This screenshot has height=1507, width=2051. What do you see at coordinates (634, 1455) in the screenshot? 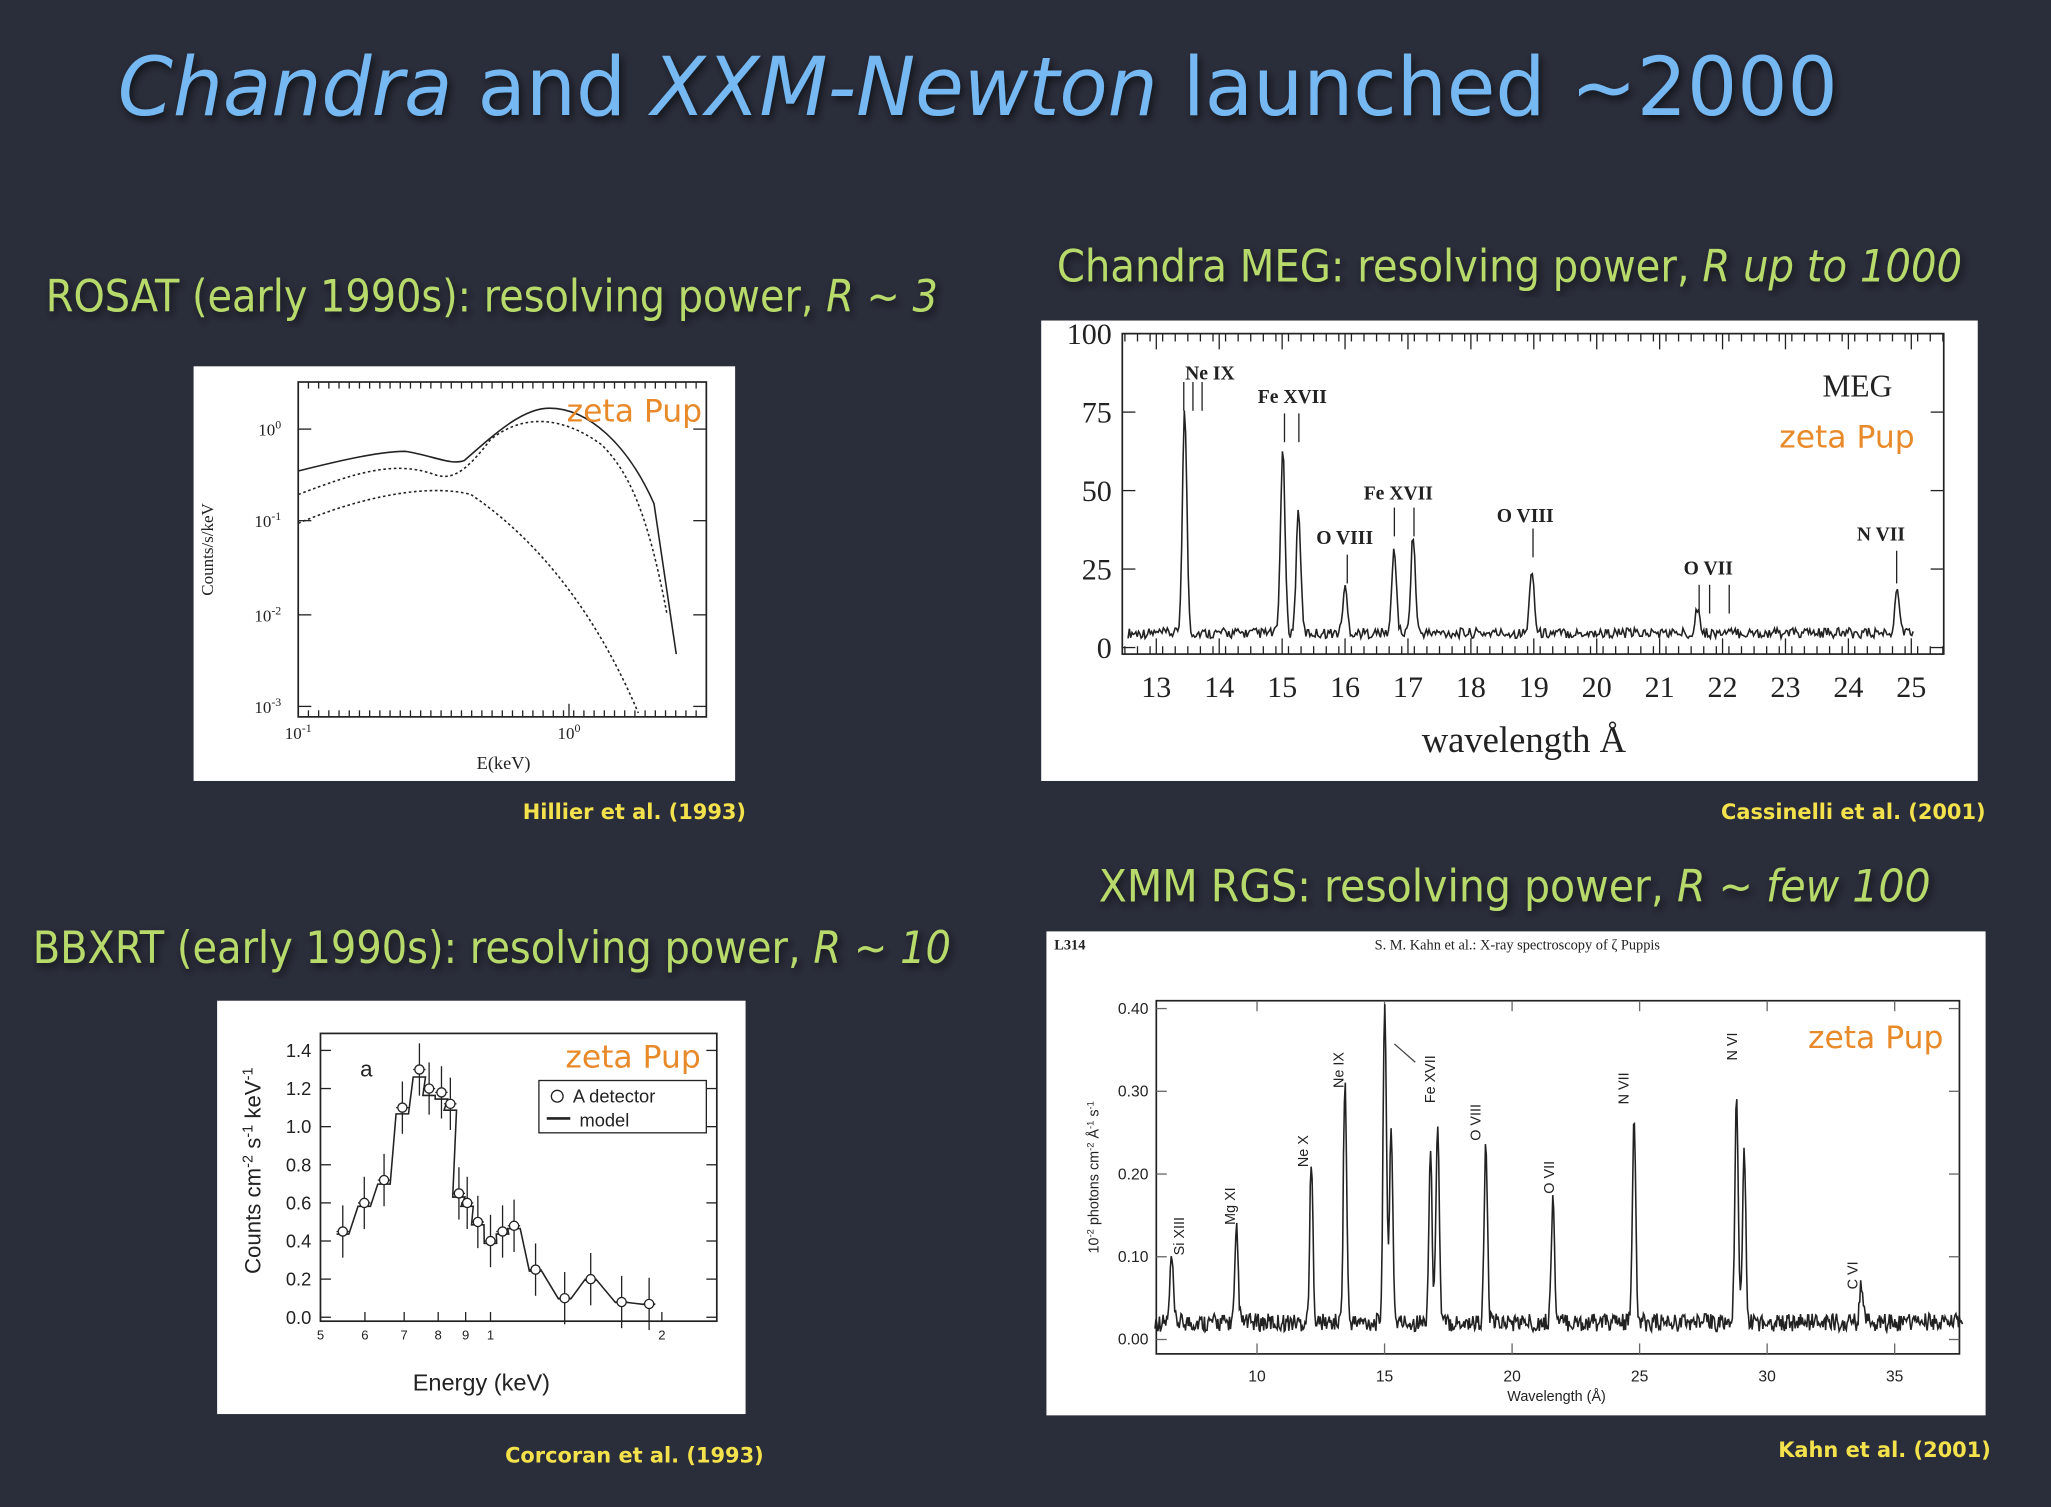
I see `caption: Corcoran et al. (1993)` at bounding box center [634, 1455].